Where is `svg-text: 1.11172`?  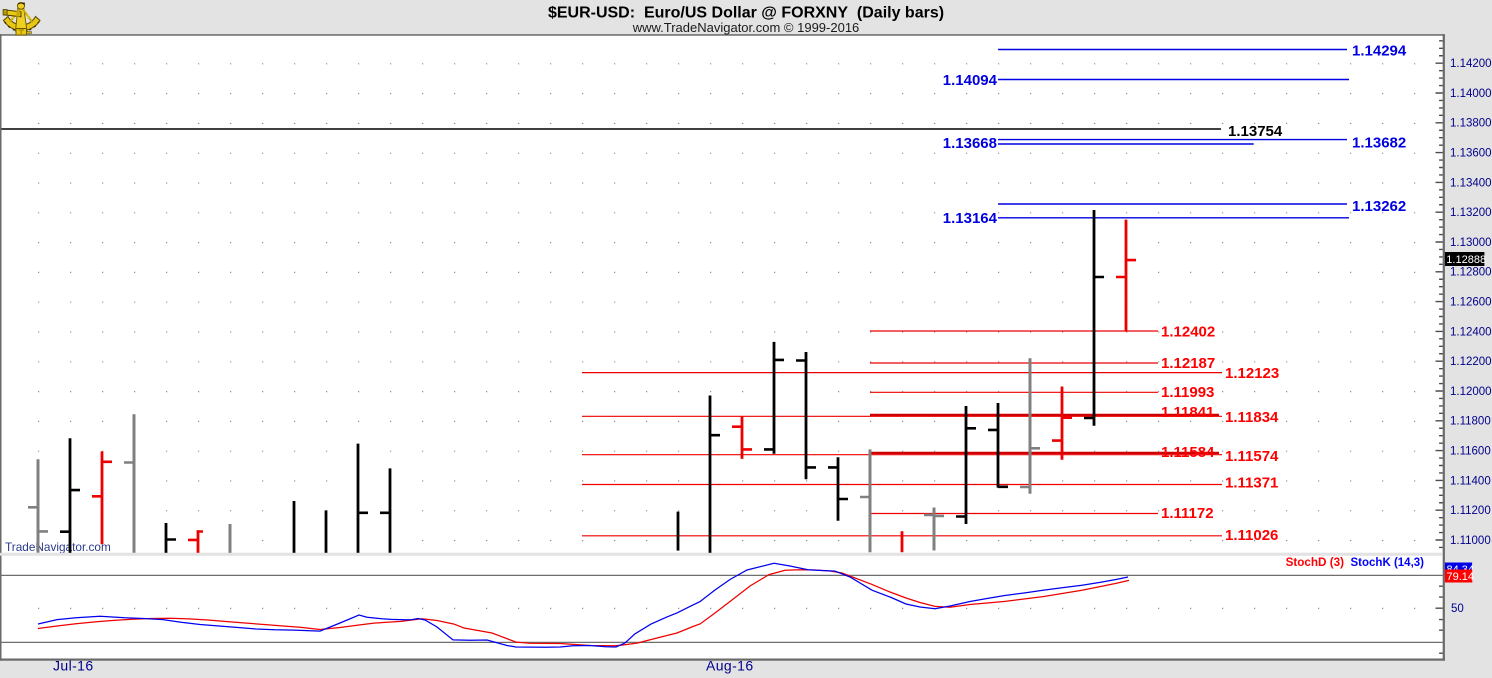
svg-text: 1.11172 is located at coordinates (1187, 513).